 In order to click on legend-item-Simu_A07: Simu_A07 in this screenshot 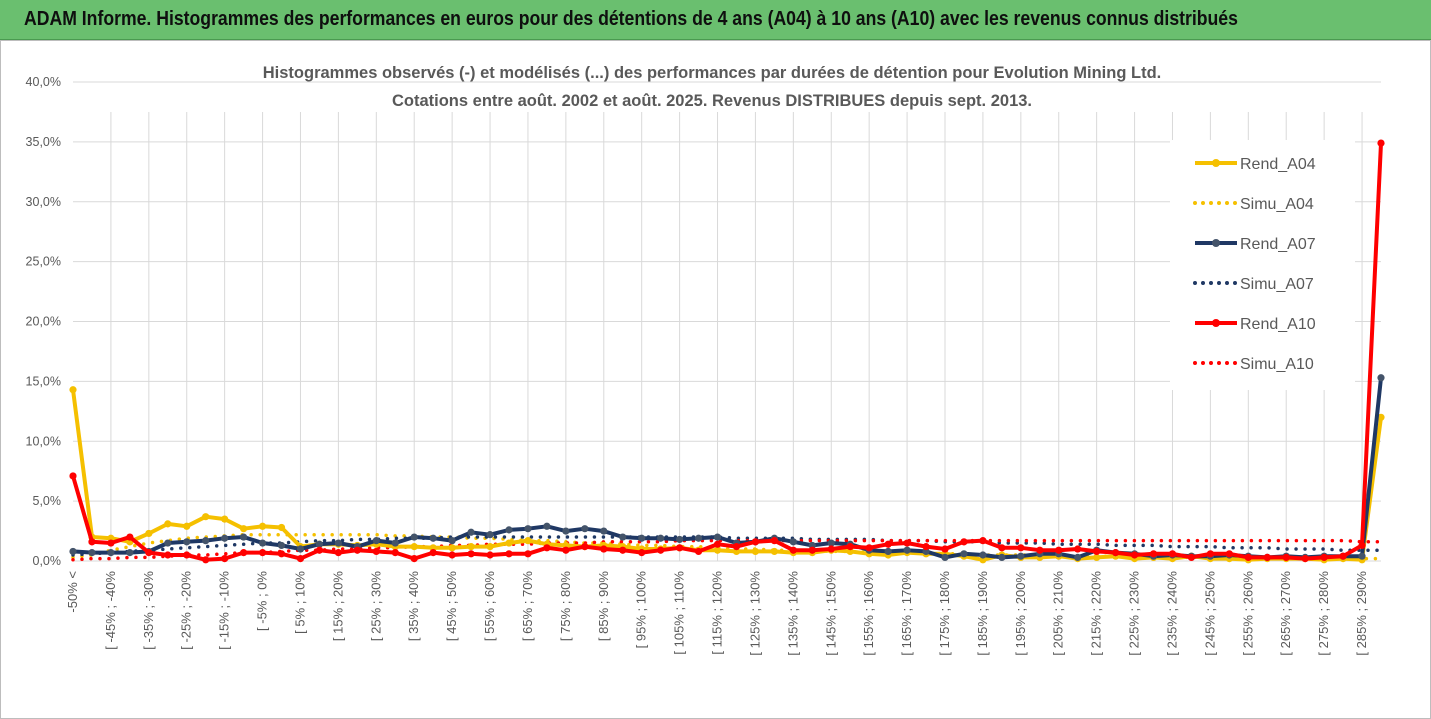, I will do `click(1253, 284)`.